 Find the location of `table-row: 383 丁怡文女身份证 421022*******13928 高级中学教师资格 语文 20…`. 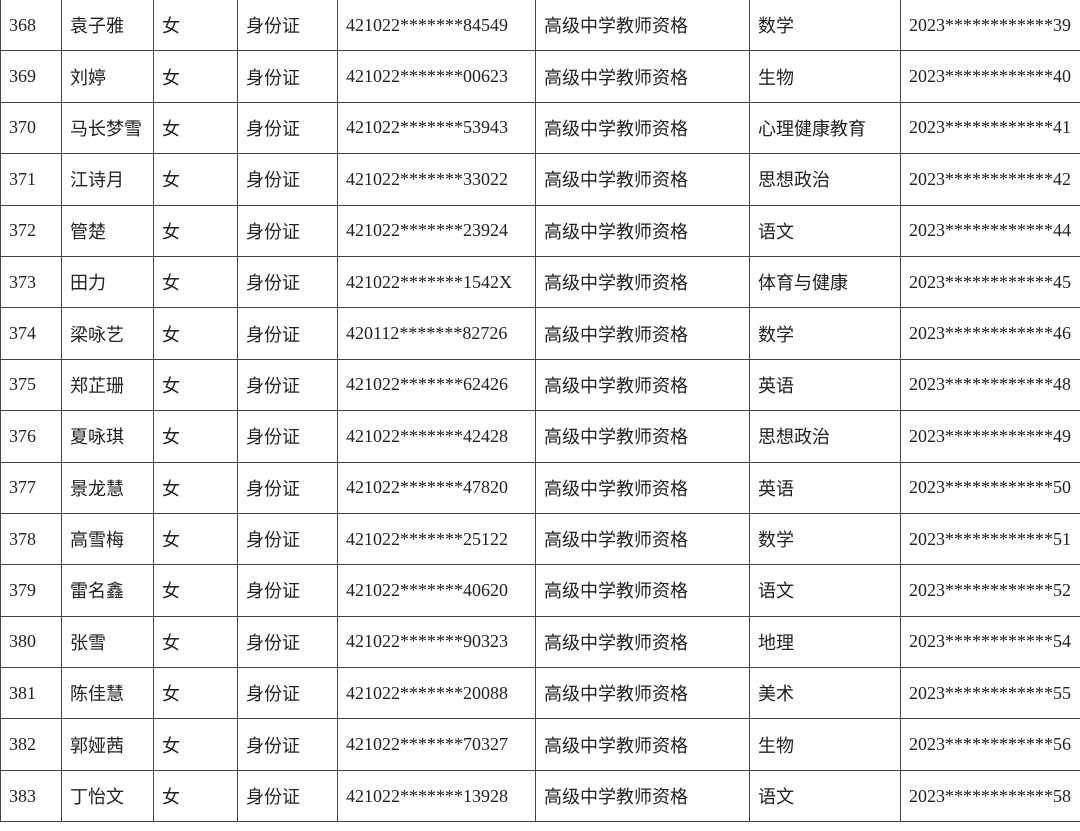

table-row: 383 丁怡文女身份证 421022*******13928 高级中学教师资格 语文 20… is located at coordinates (540, 796).